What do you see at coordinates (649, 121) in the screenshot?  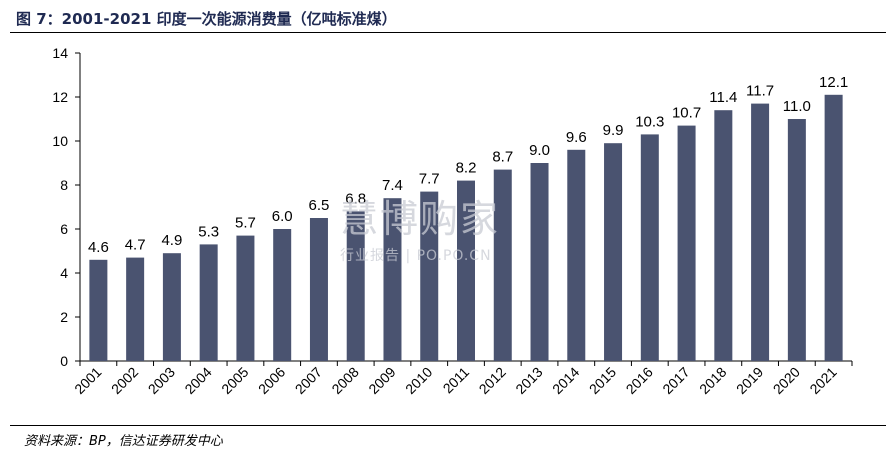 I see `bar-value-label: 10.3` at bounding box center [649, 121].